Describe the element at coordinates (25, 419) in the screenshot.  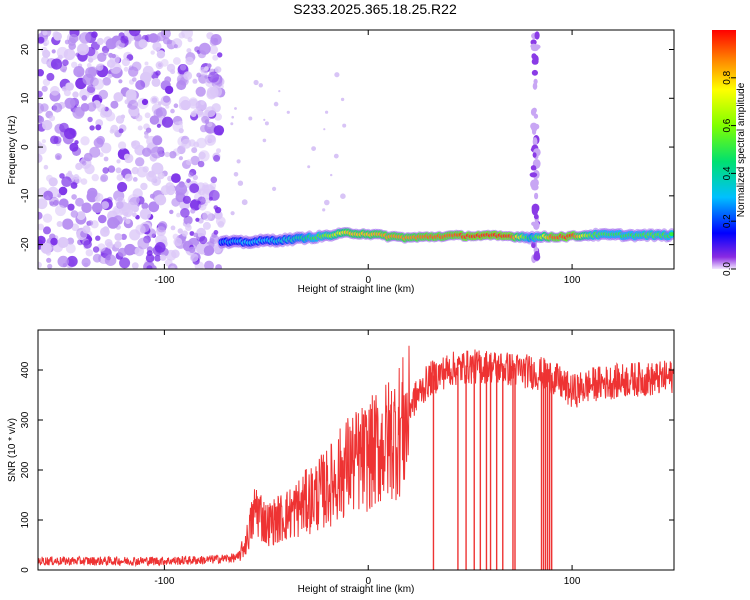
I see `y-tick-label: 300` at that location.